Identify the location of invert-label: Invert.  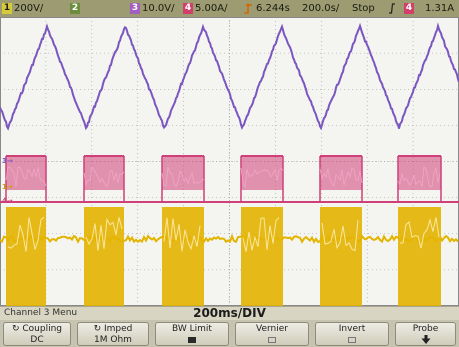
(352, 329).